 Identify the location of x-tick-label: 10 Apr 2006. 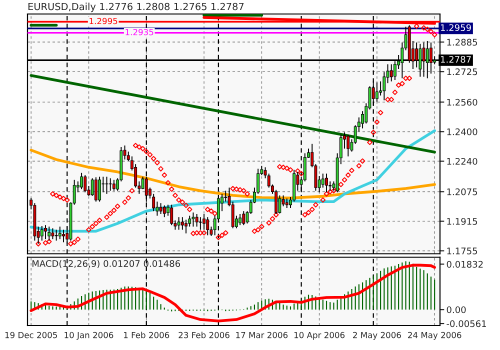
(319, 336).